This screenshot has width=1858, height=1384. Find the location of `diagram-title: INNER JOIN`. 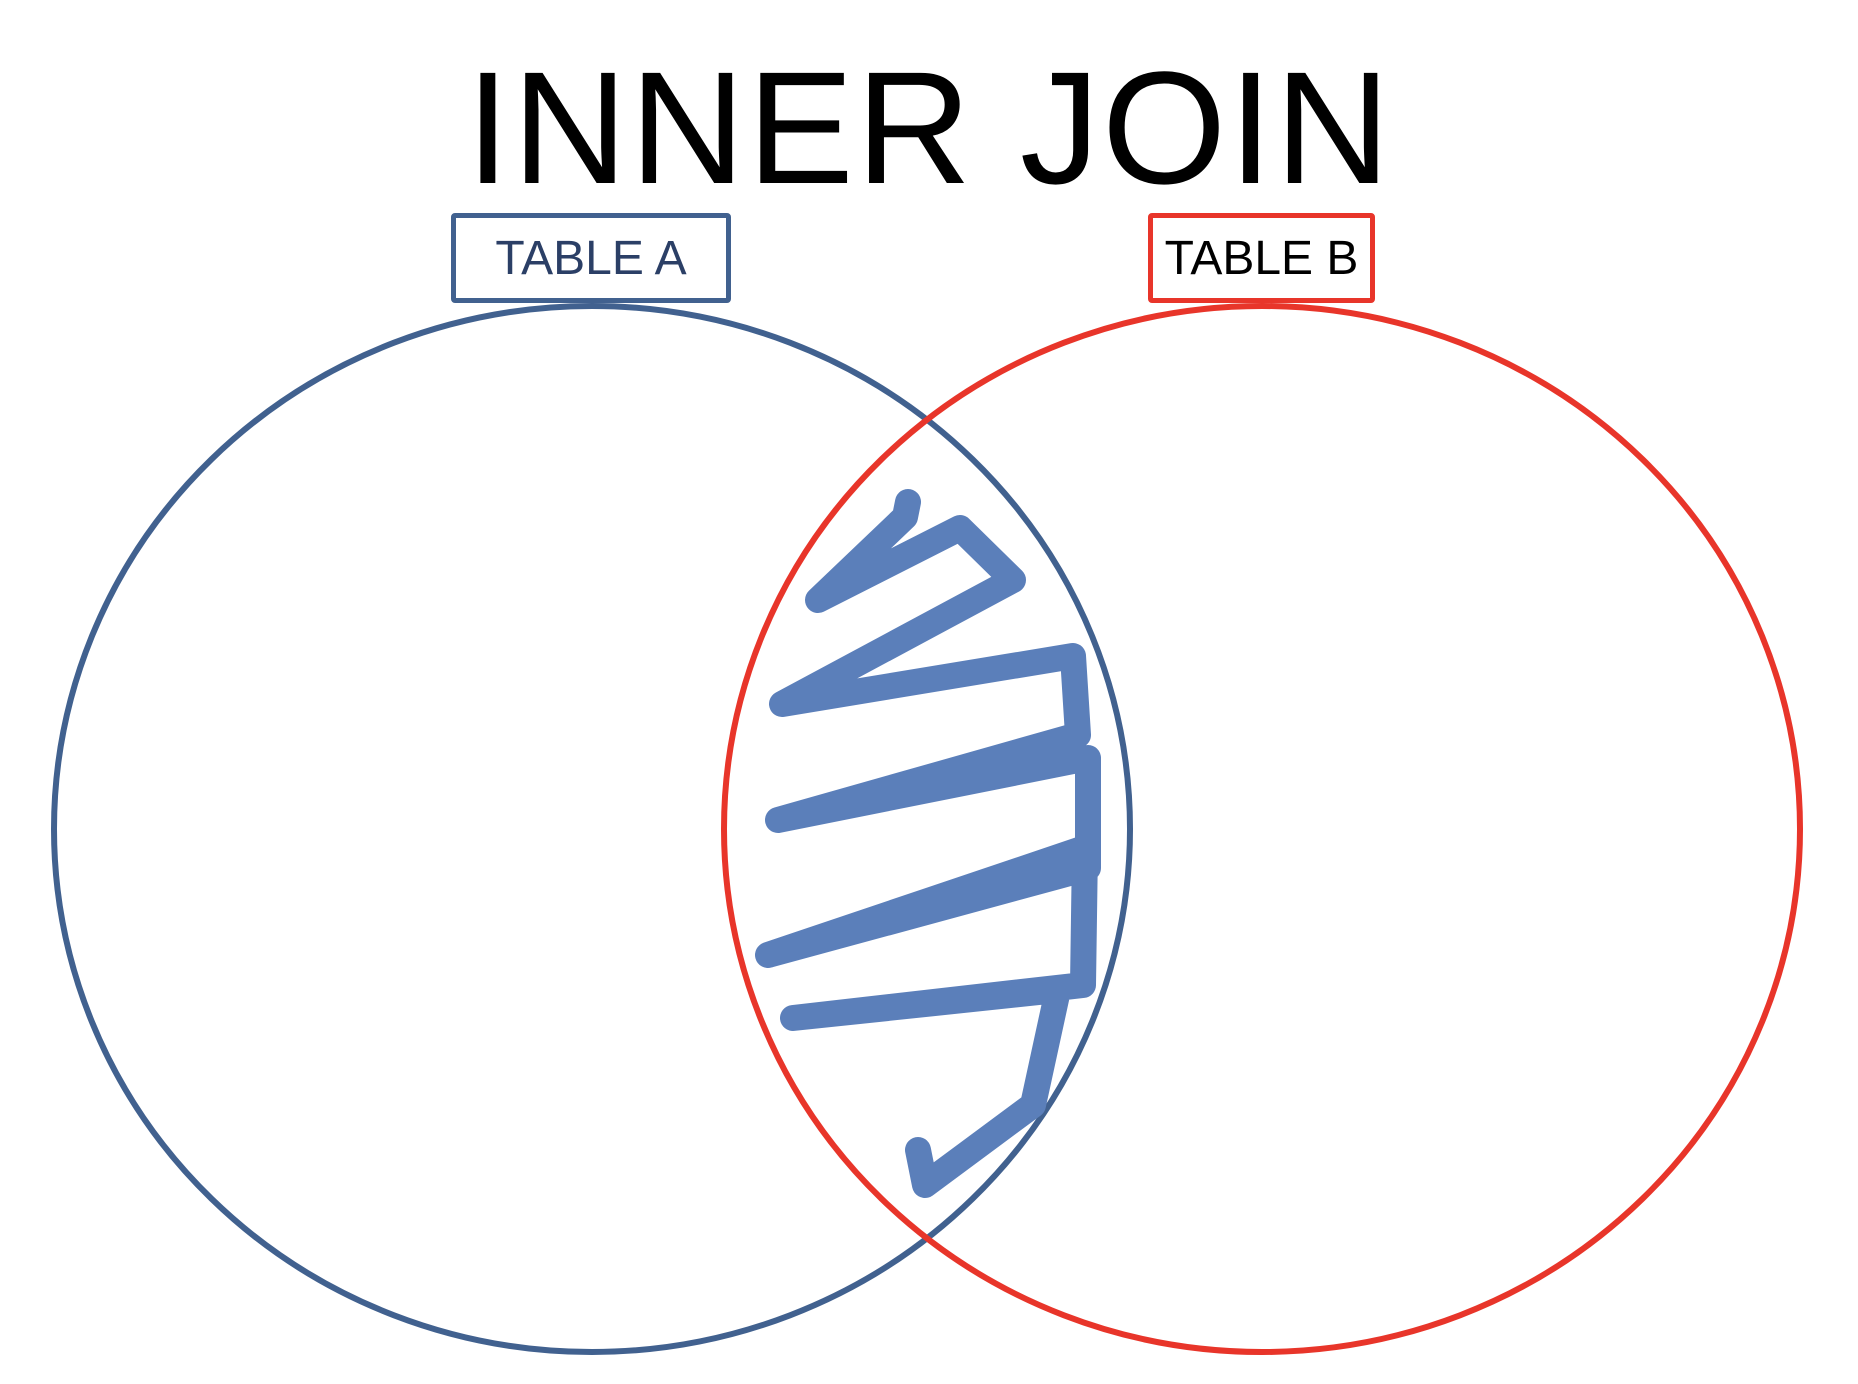

diagram-title: INNER JOIN is located at coordinates (929, 127).